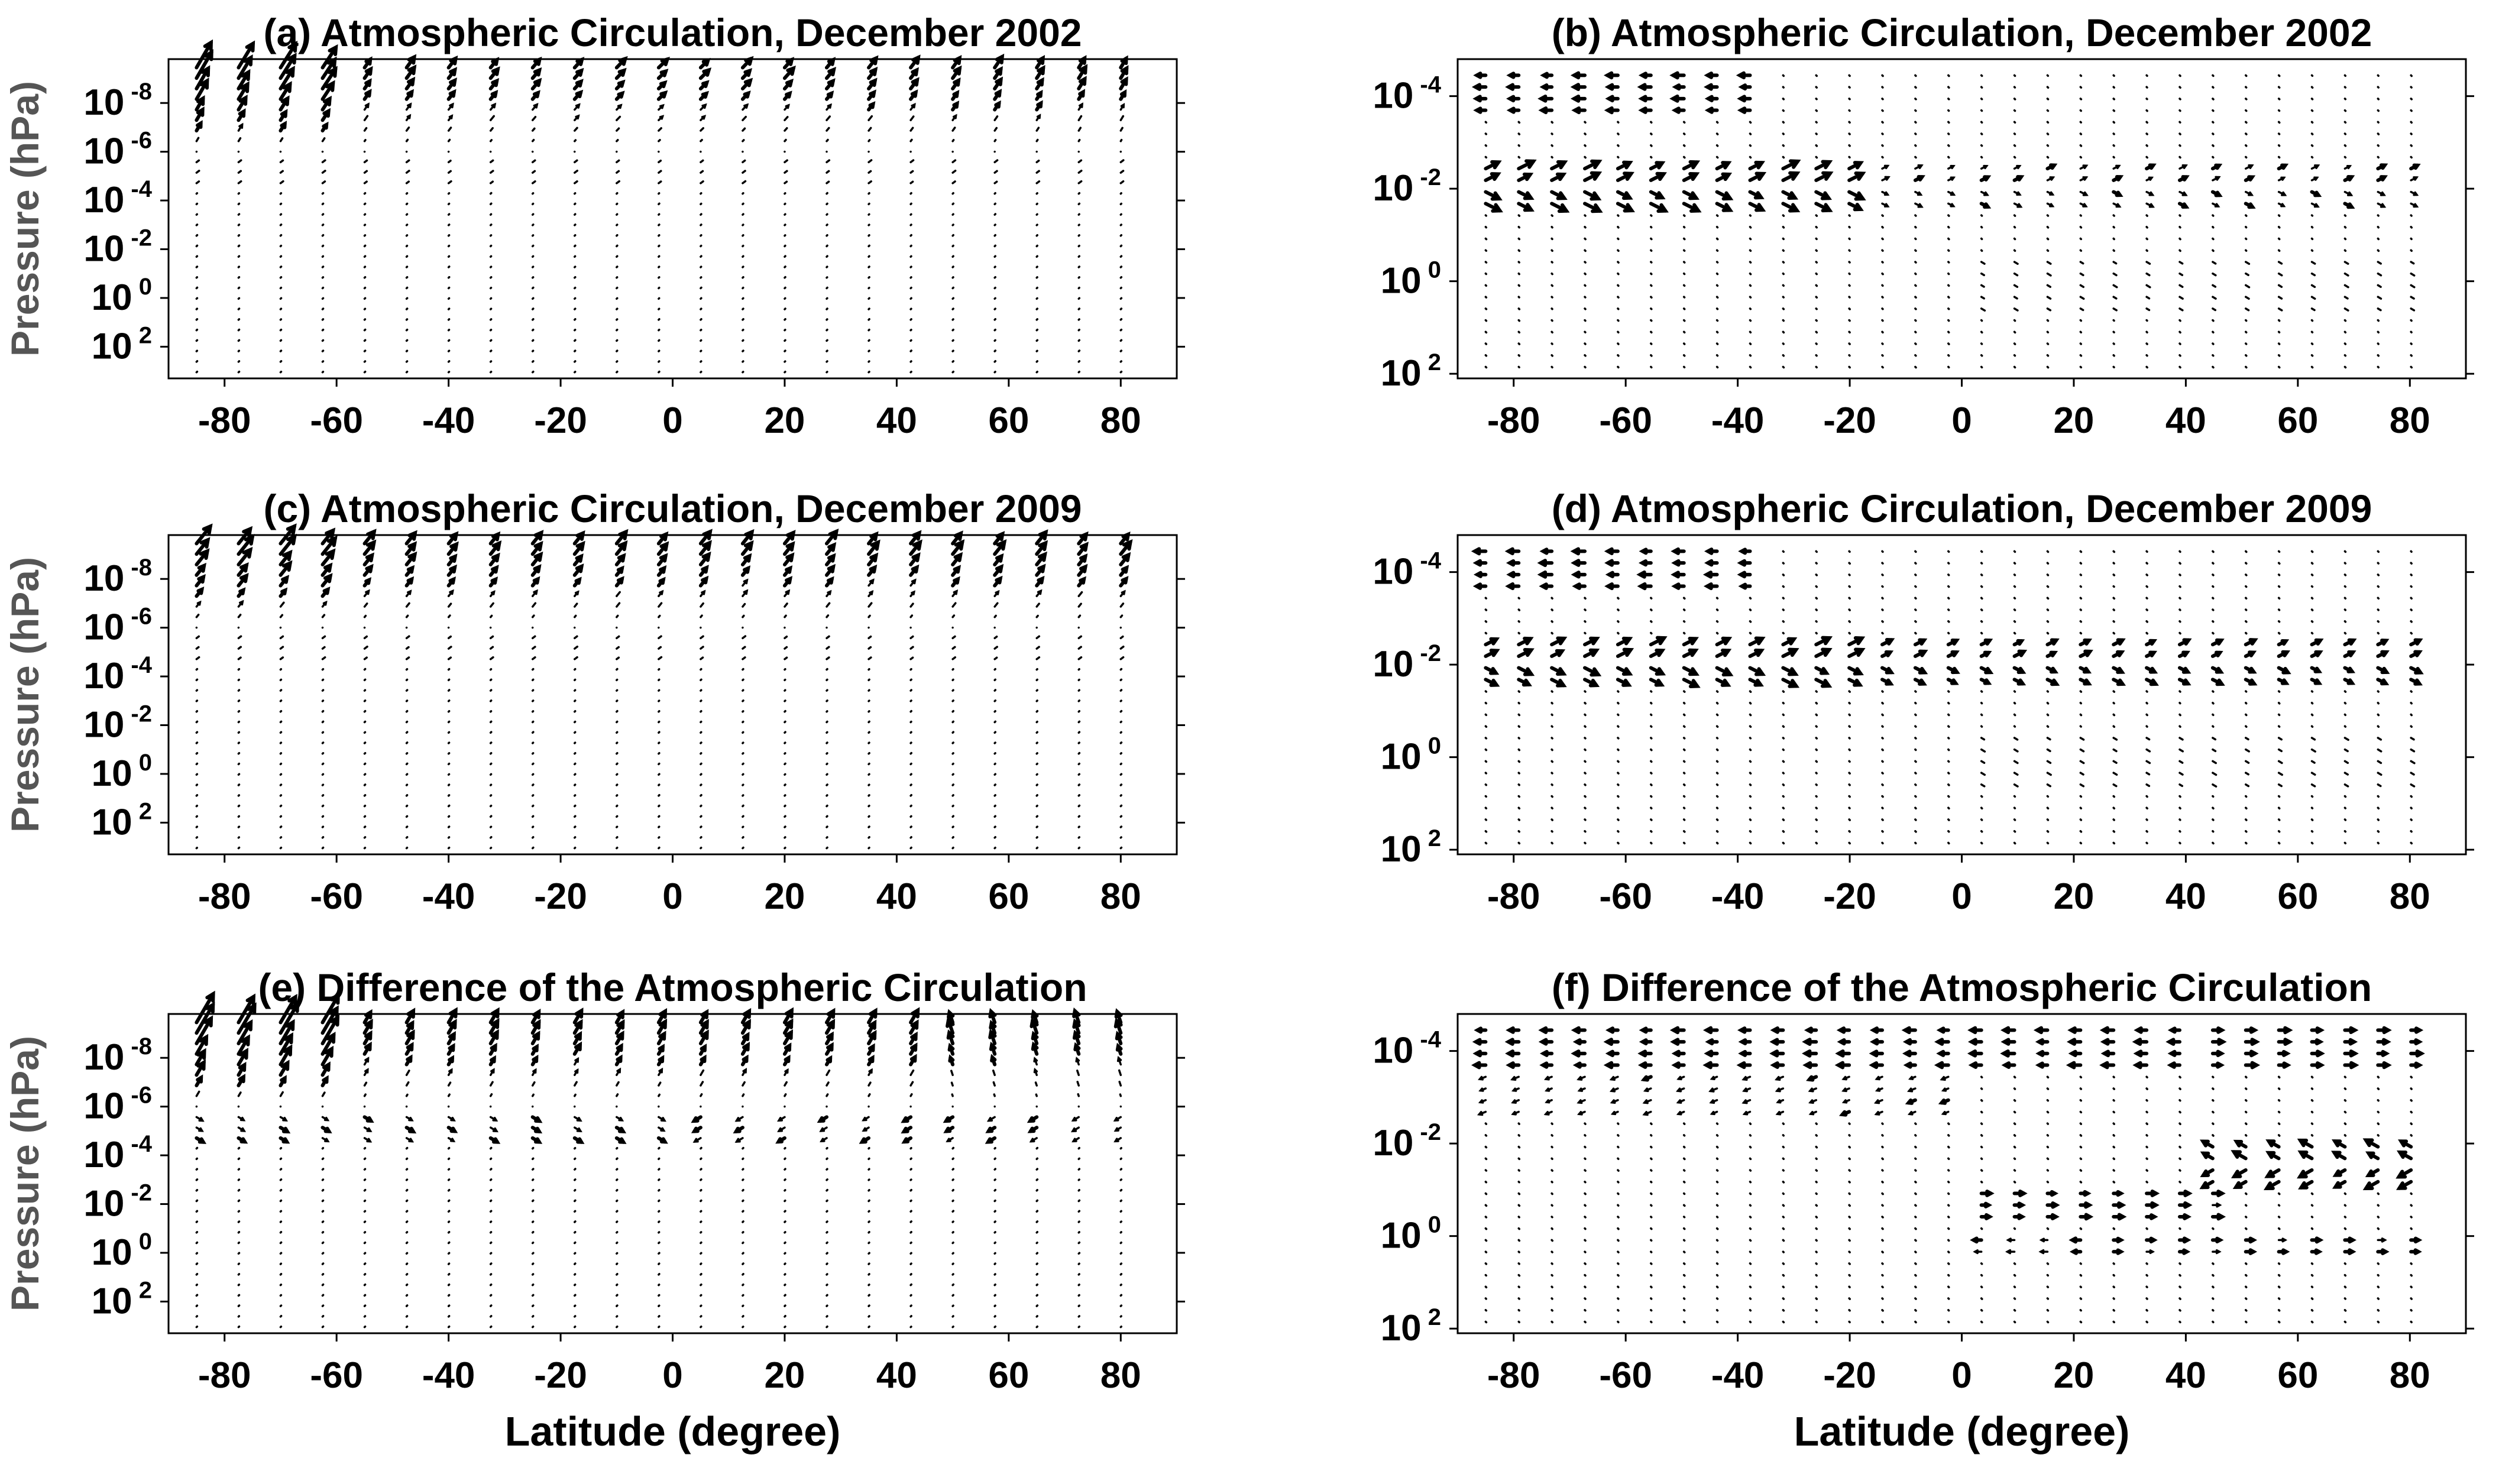 This screenshot has width=2499, height=1484. I want to click on x-tick-label: -20, so click(560, 420).